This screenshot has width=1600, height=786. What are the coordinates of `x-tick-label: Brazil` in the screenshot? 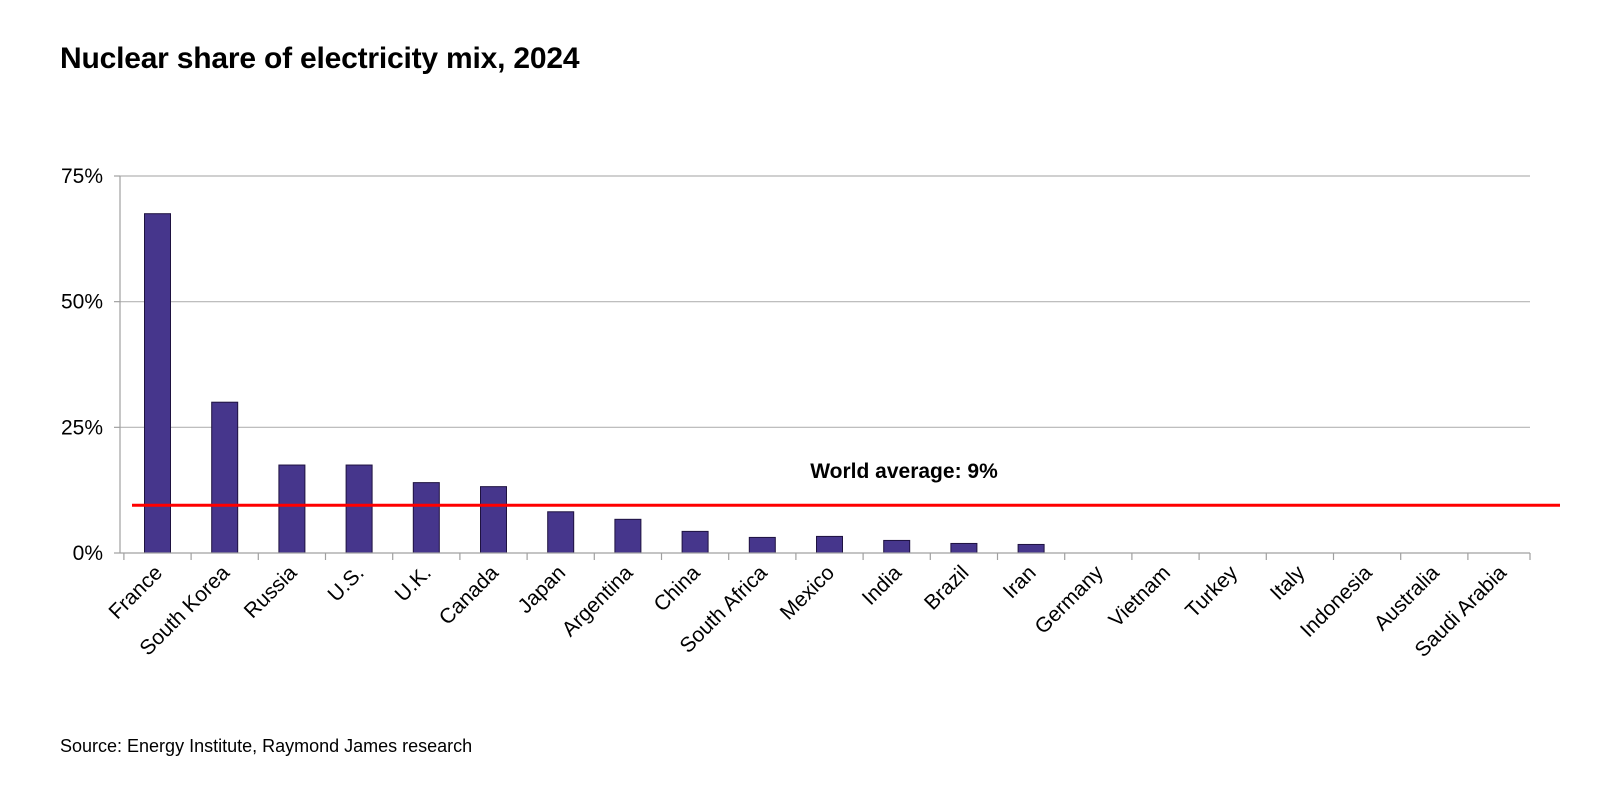 It's located at (946, 587).